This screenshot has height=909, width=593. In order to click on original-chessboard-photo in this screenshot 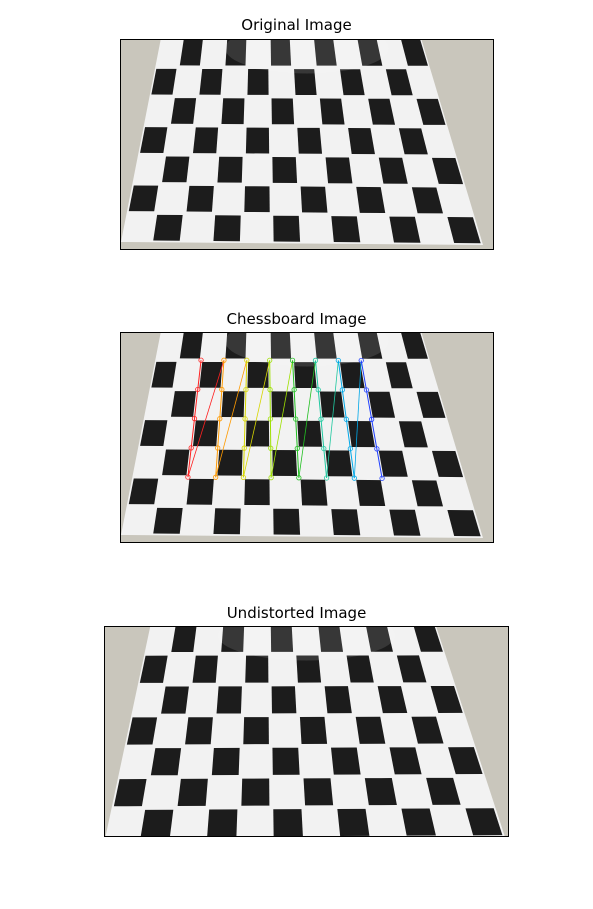, I will do `click(307, 144)`.